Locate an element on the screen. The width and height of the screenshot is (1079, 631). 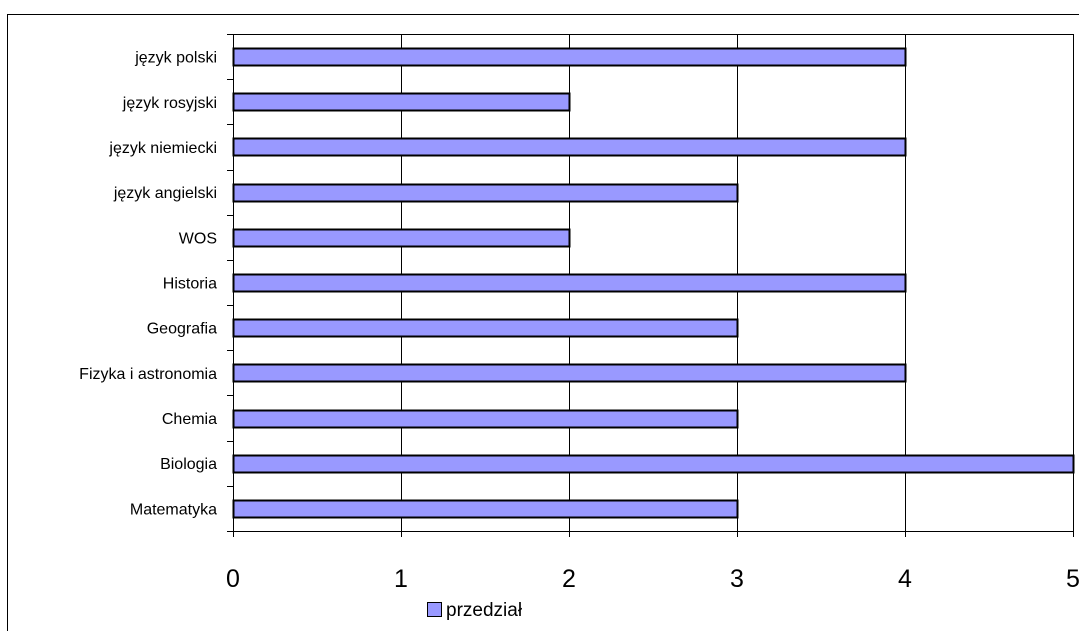
bar-język-rosyjski is located at coordinates (401, 102).